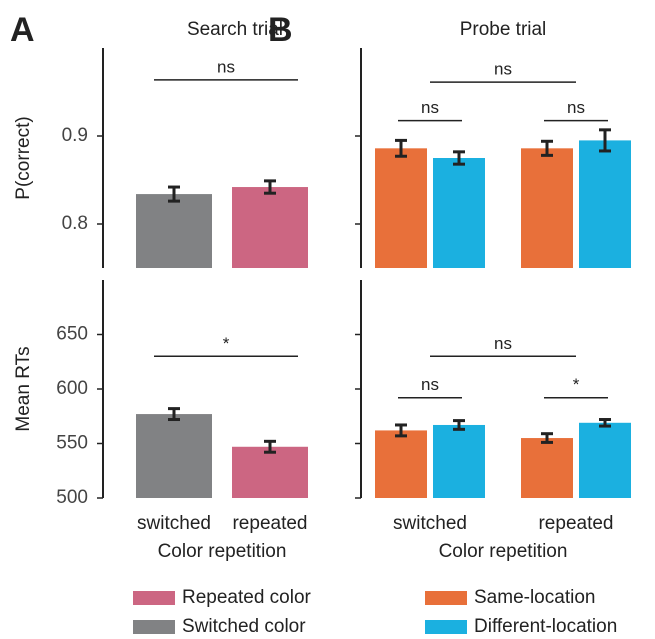 The height and width of the screenshot is (639, 655). What do you see at coordinates (75, 223) in the screenshot?
I see `y-tick-label: 0.8` at bounding box center [75, 223].